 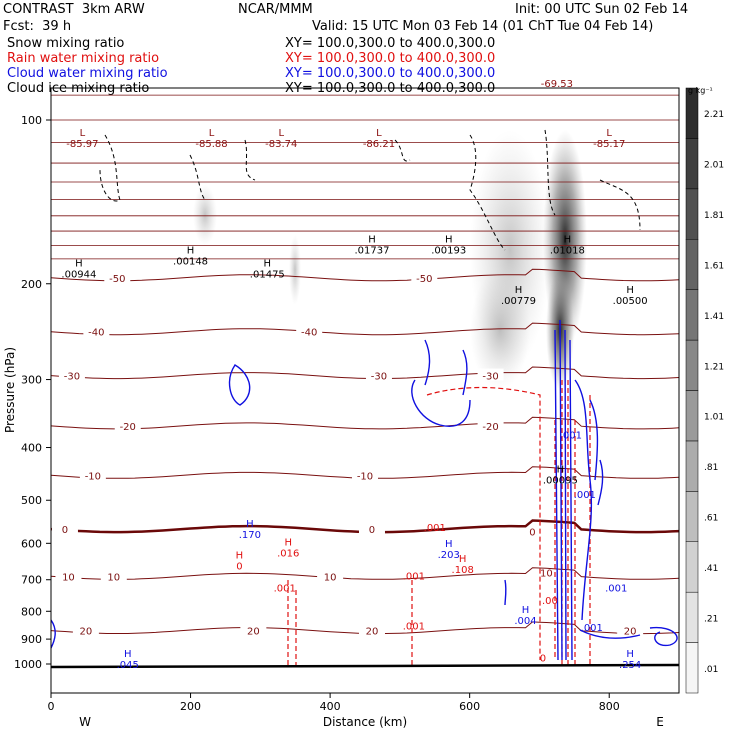 What do you see at coordinates (371, 251) in the screenshot?
I see `extremum-value: .01737` at bounding box center [371, 251].